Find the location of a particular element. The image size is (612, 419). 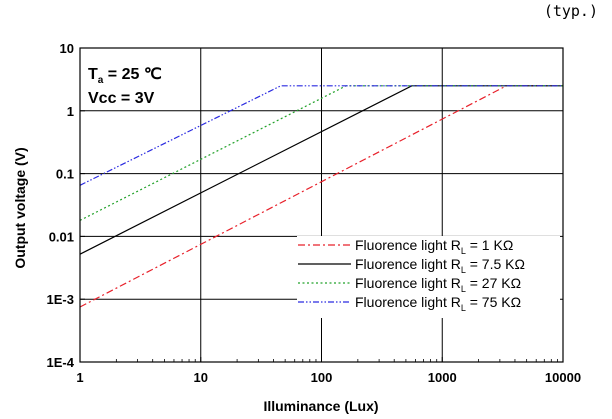

y-tick-label: 1E-4 is located at coordinates (61, 362).